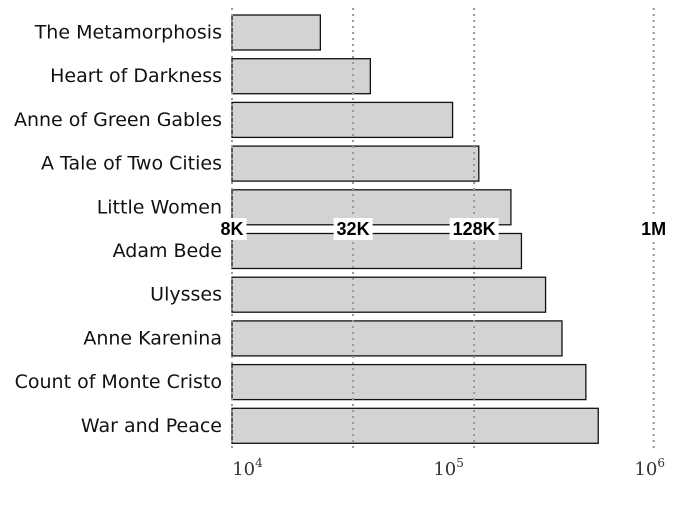 The image size is (684, 509). I want to click on category-label: Adam Bede, so click(167, 251).